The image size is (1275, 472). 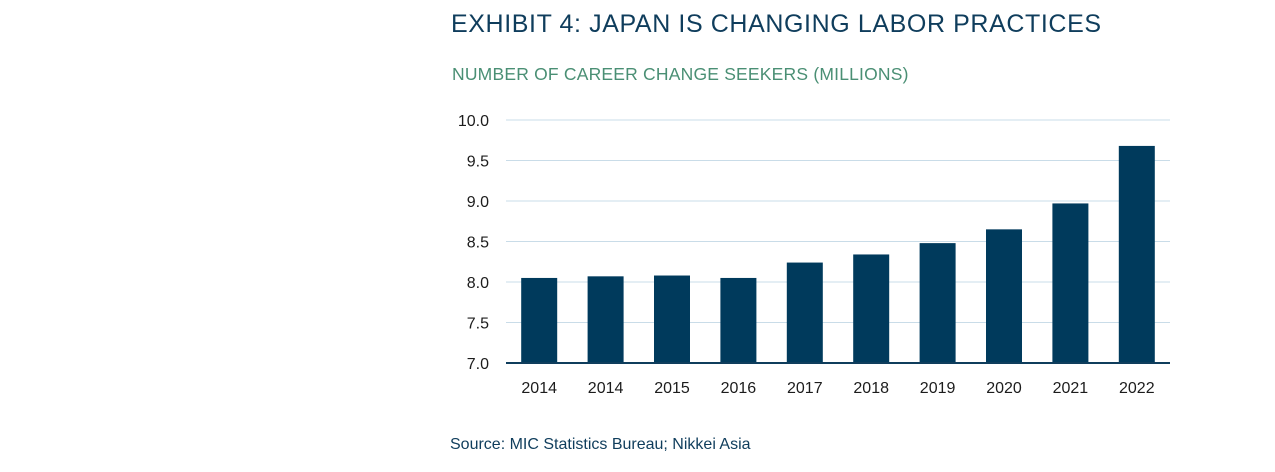 What do you see at coordinates (739, 388) in the screenshot?
I see `x-tick-label: 2016` at bounding box center [739, 388].